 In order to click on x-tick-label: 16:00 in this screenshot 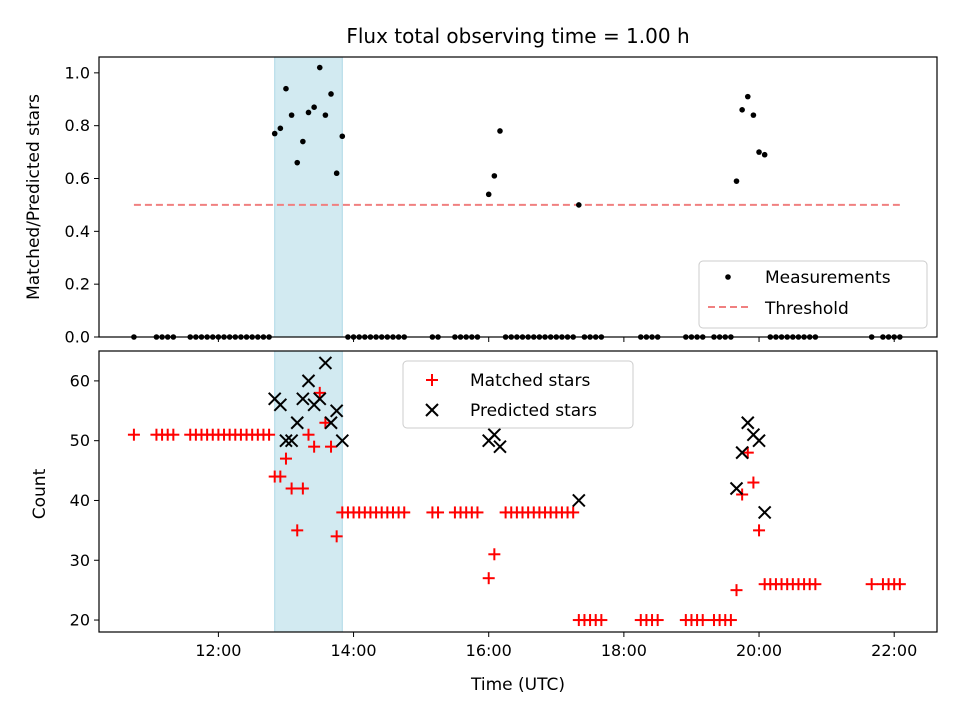, I will do `click(489, 650)`.